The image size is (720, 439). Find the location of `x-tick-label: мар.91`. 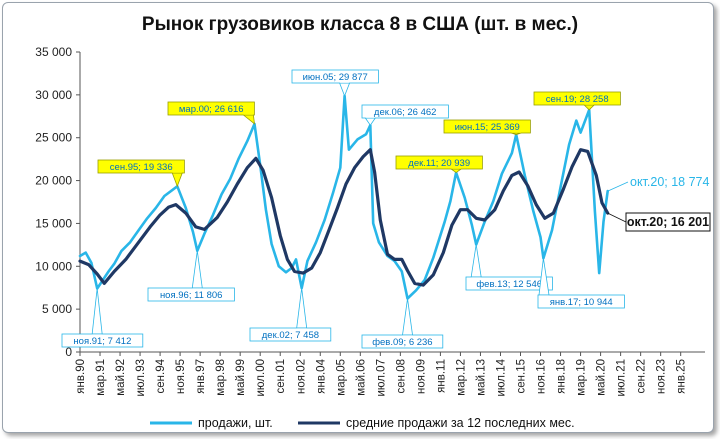

x-tick-label: мар.91 is located at coordinates (101, 377).